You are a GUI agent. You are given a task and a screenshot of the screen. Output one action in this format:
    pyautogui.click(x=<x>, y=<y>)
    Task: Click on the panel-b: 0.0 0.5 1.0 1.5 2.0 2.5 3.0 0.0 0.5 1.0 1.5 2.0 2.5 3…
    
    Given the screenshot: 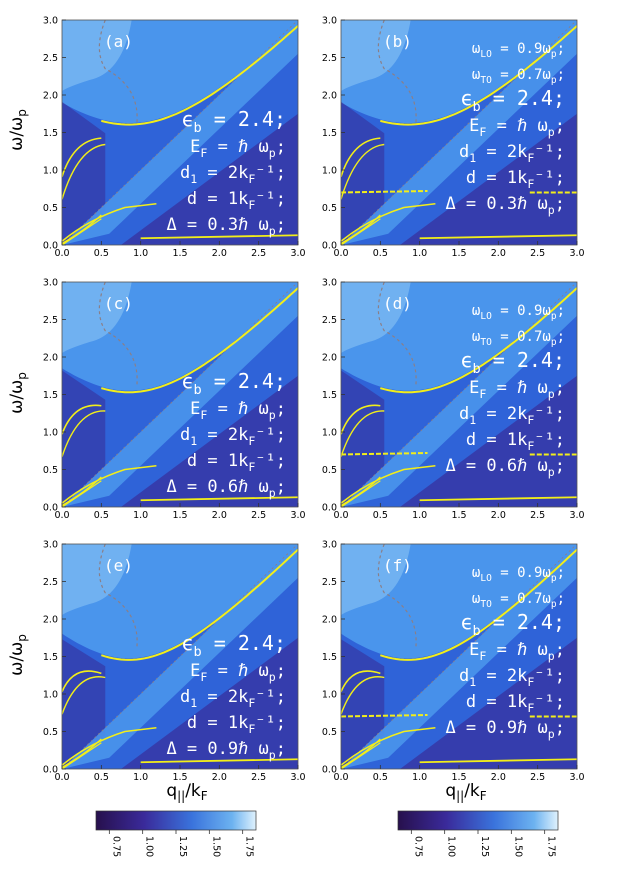 What is the action you would take?
    pyautogui.click(x=453, y=138)
    